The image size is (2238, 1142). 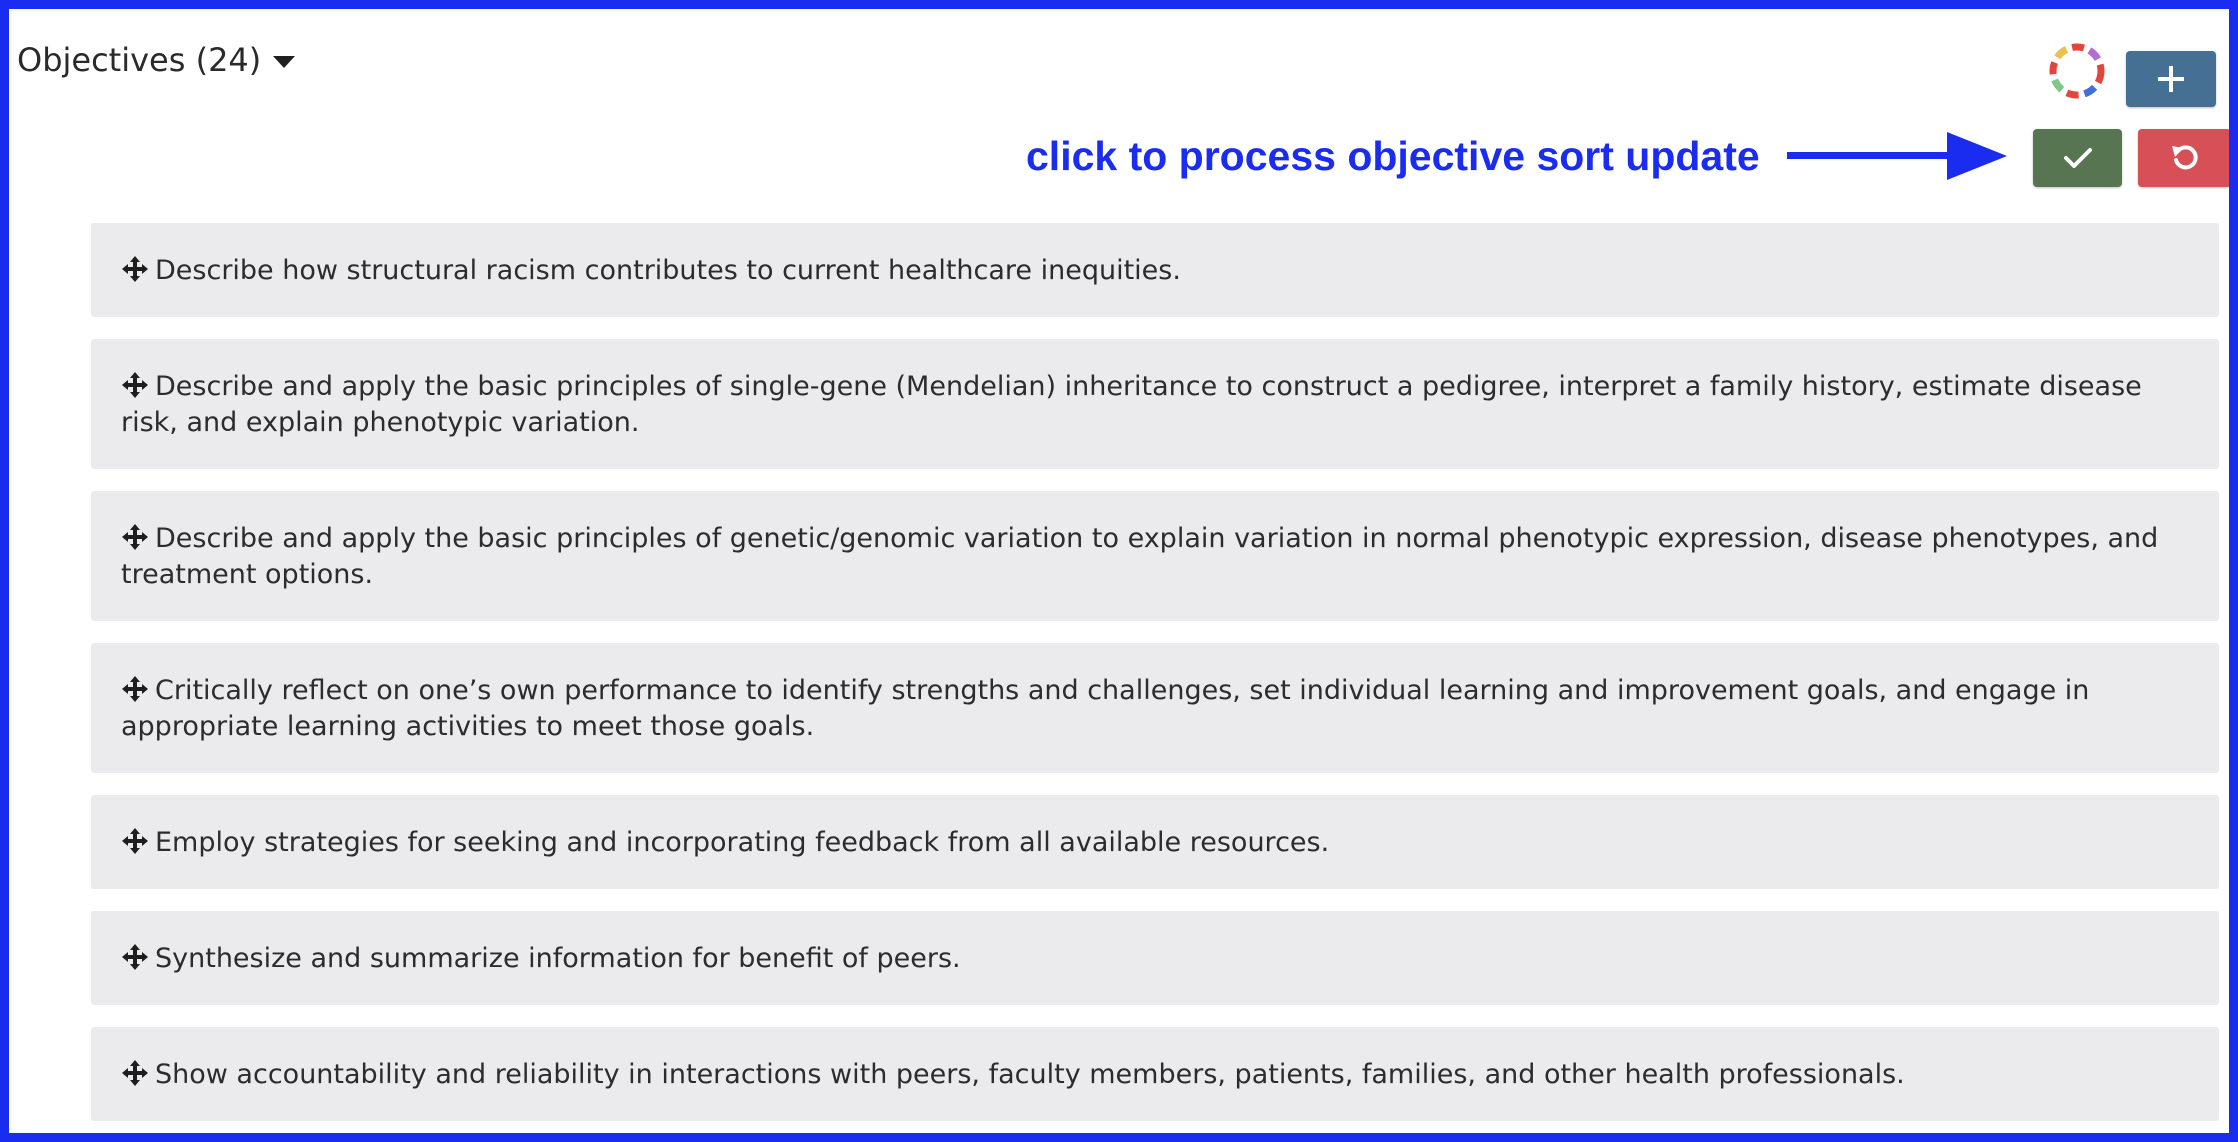 I want to click on plus-icon, so click(x=2171, y=79).